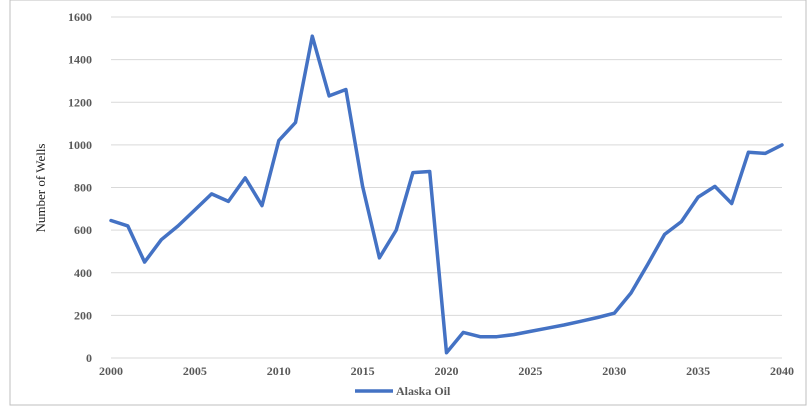 The width and height of the screenshot is (807, 406). Describe the element at coordinates (195, 371) in the screenshot. I see `x-tick-label: 2005` at that location.